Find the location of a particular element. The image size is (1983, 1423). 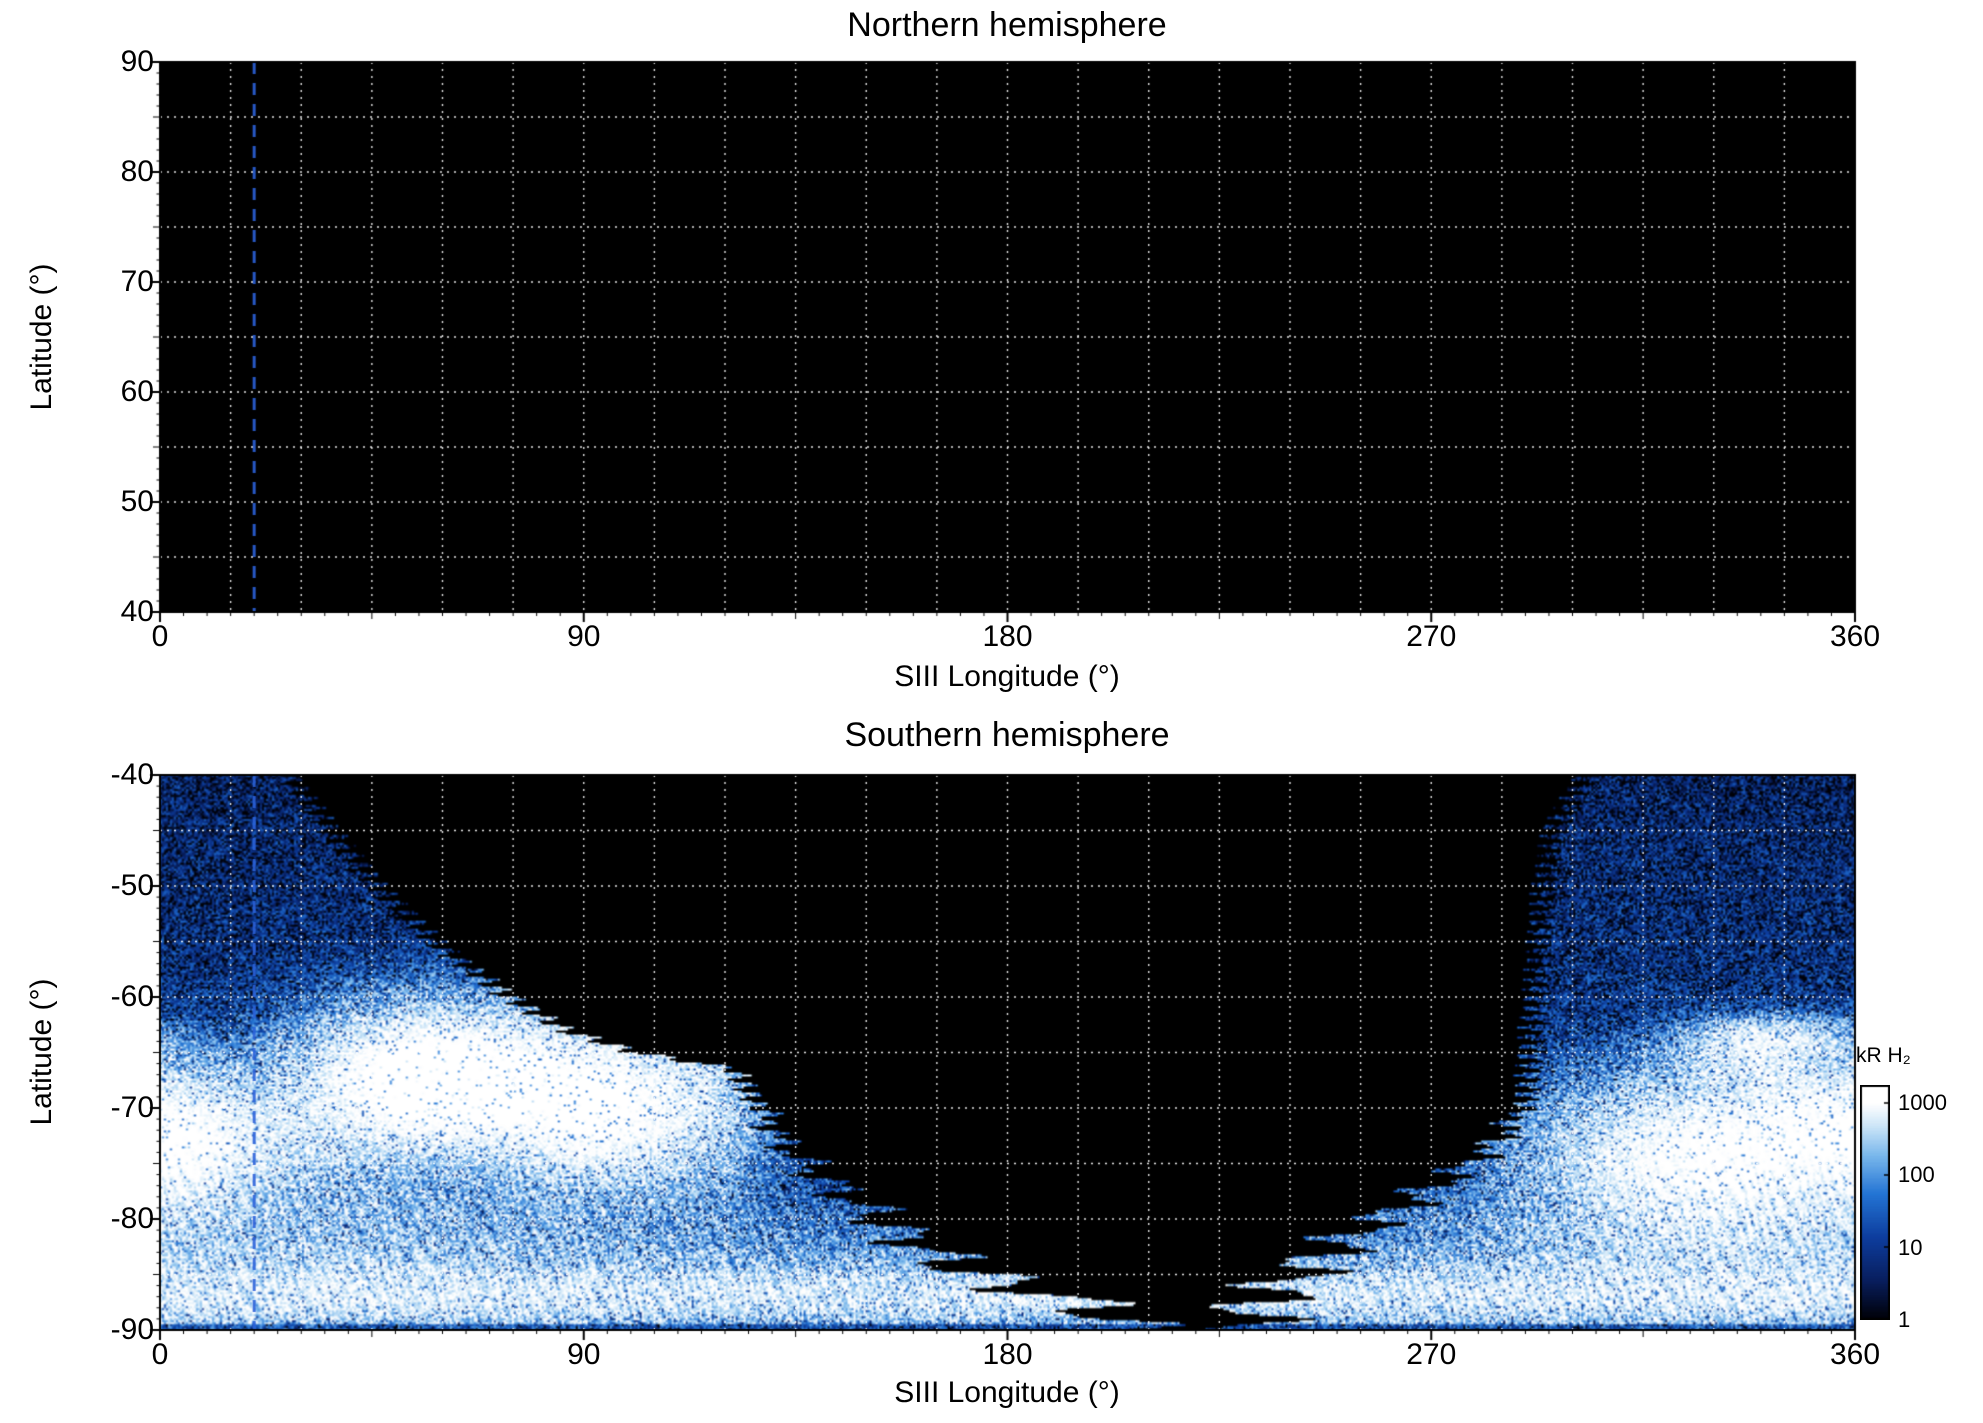

north-panel-title: Northern hemisphere is located at coordinates (1007, 25).